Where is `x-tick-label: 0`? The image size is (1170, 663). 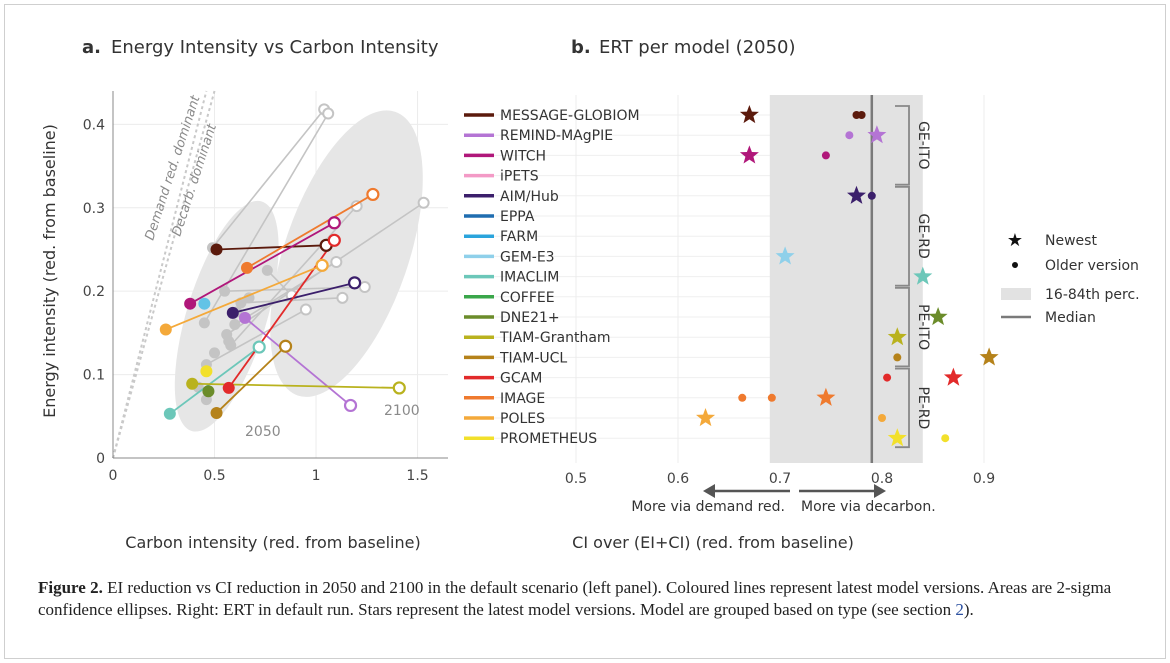
x-tick-label: 0 is located at coordinates (113, 476).